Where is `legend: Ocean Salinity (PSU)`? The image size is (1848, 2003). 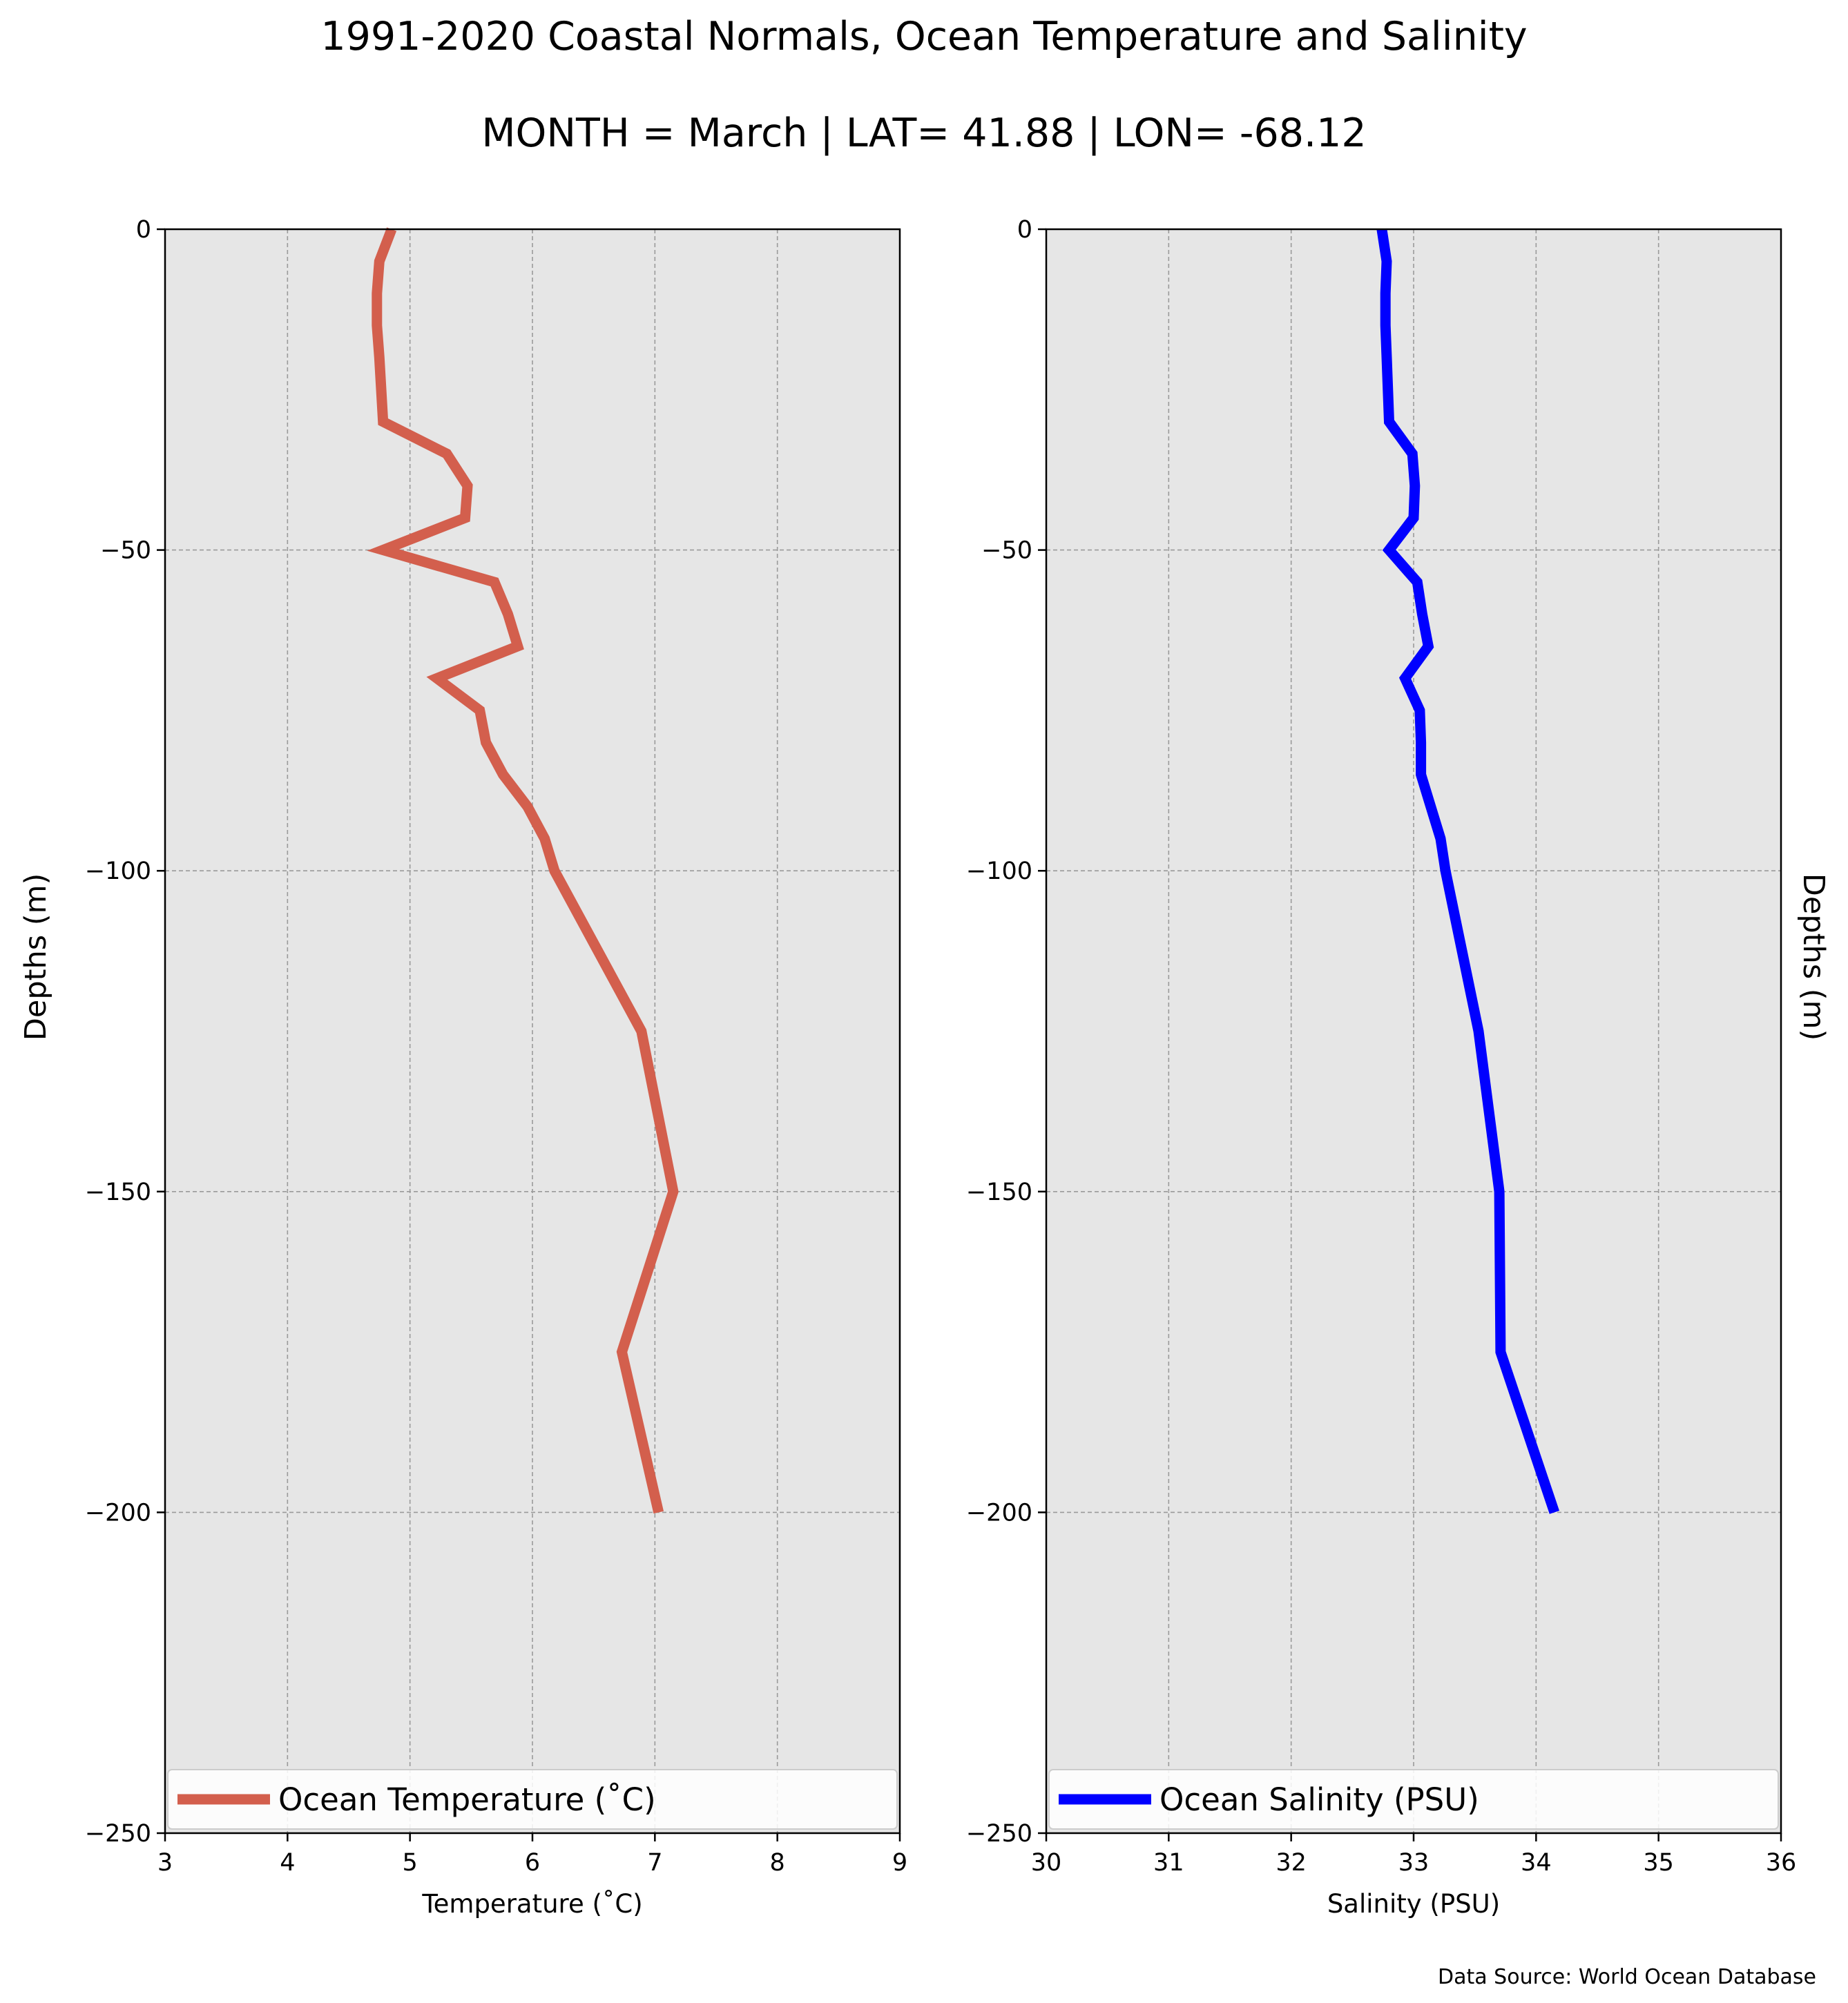 legend: Ocean Salinity (PSU) is located at coordinates (1413, 1799).